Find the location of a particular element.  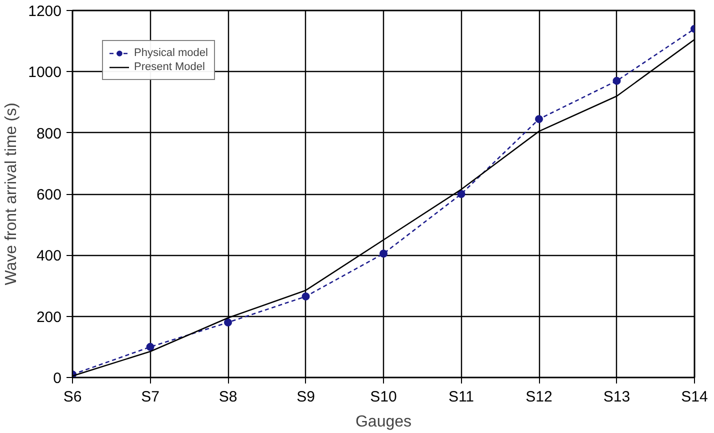

legend-label: Physical model is located at coordinates (171, 53).